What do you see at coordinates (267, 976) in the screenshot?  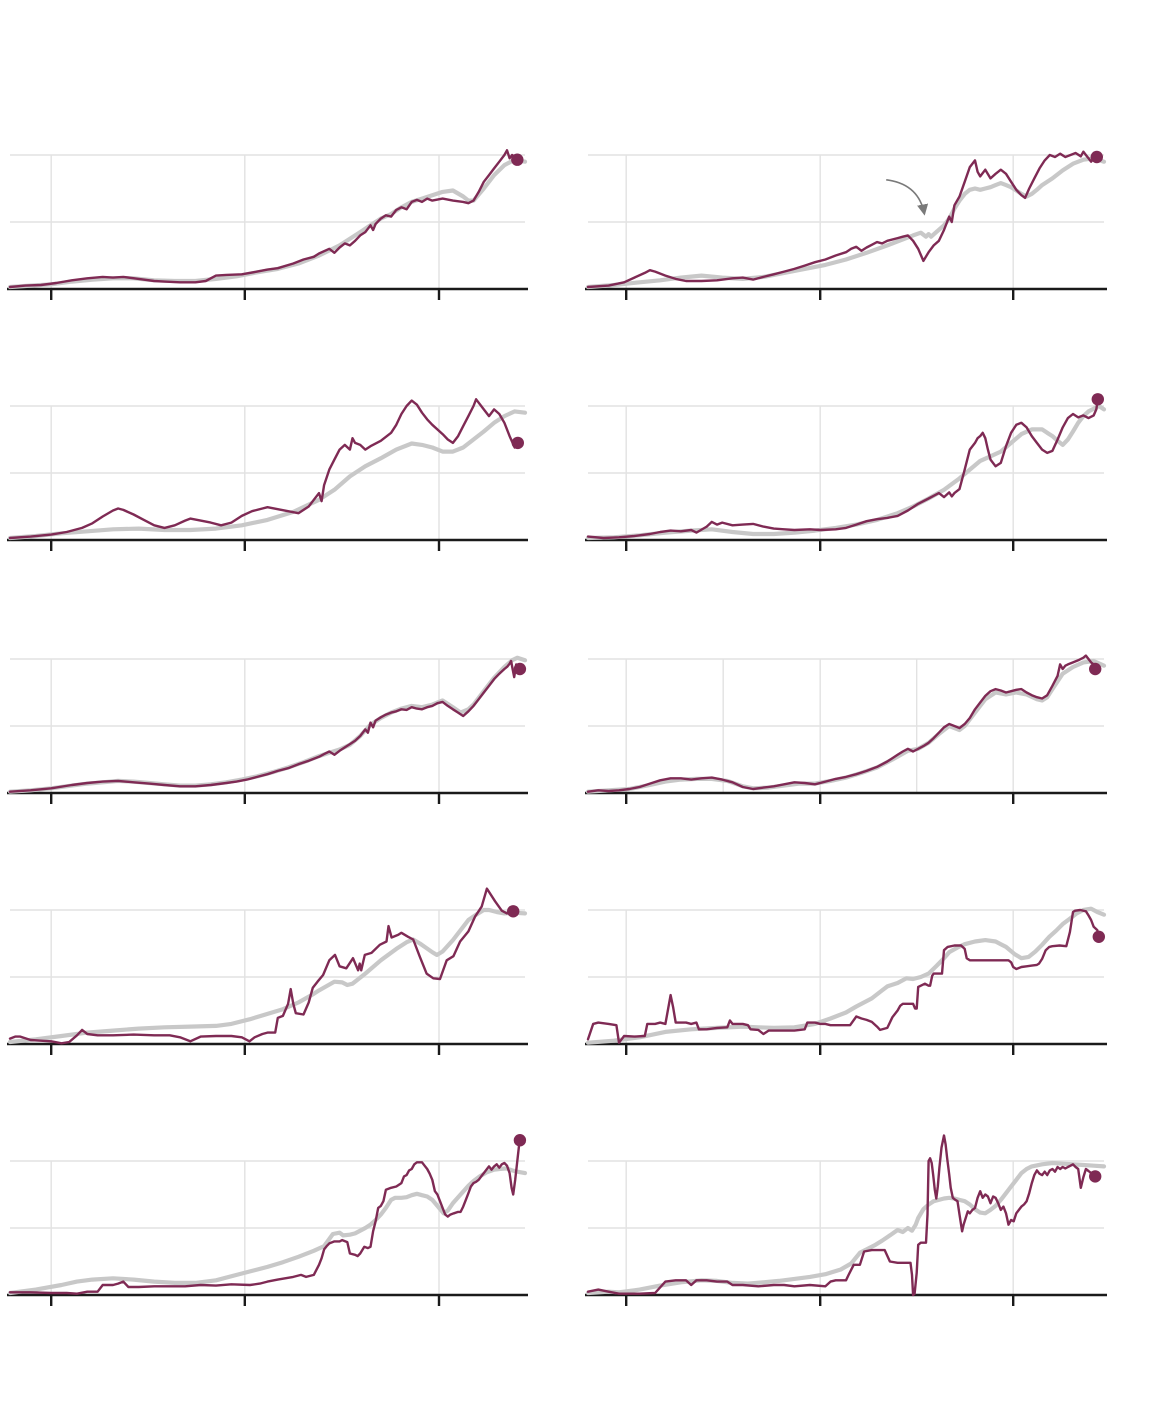 I see `chart-r4c1-benchmark-line` at bounding box center [267, 976].